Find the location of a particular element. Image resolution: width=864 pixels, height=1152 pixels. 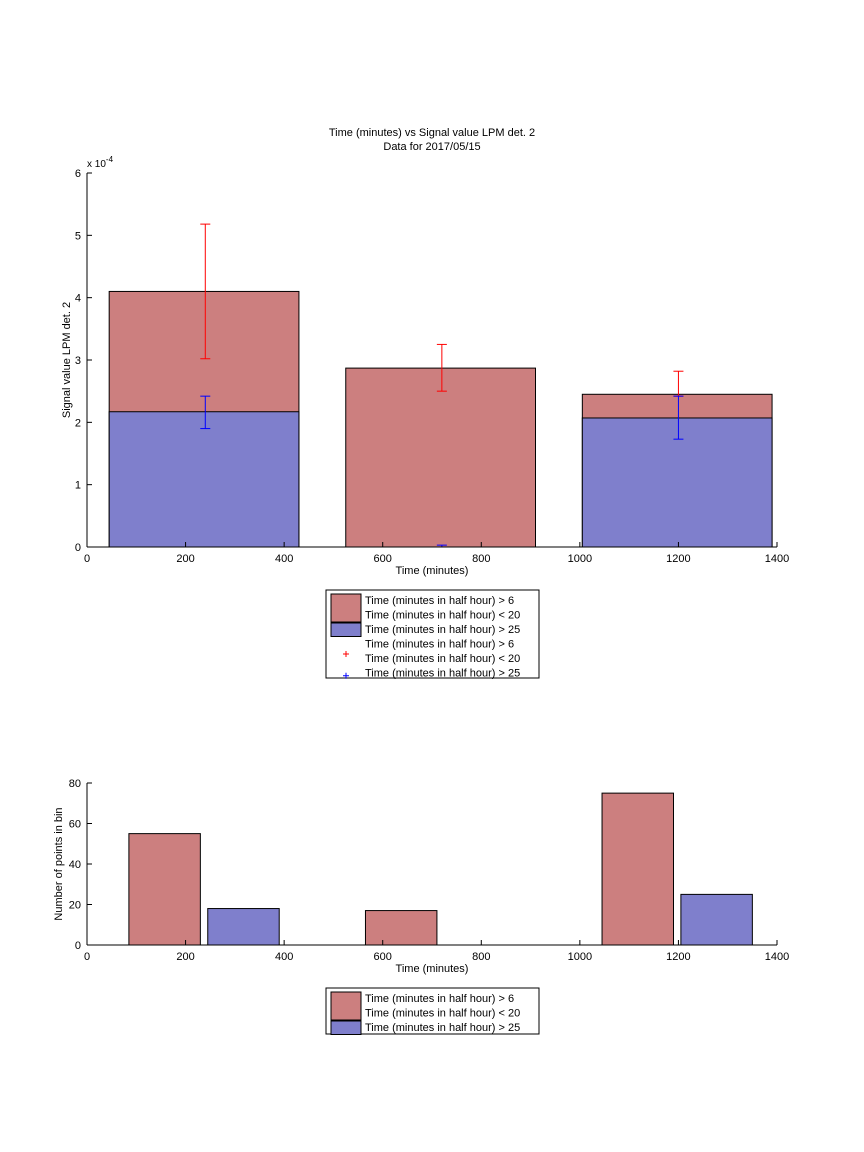

y-tick-label: 80 is located at coordinates (75, 784).